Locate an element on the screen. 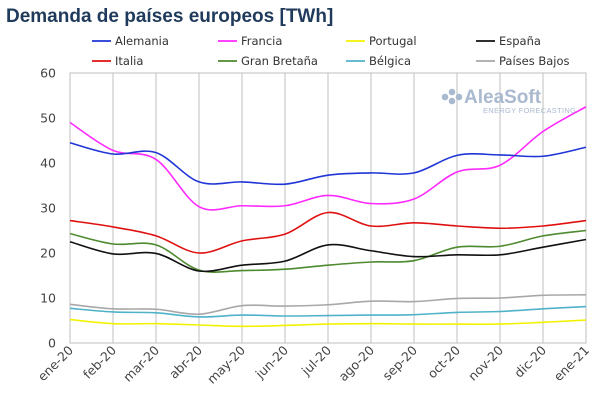 Image resolution: width=600 pixels, height=416 pixels. legend-label: España is located at coordinates (520, 41).